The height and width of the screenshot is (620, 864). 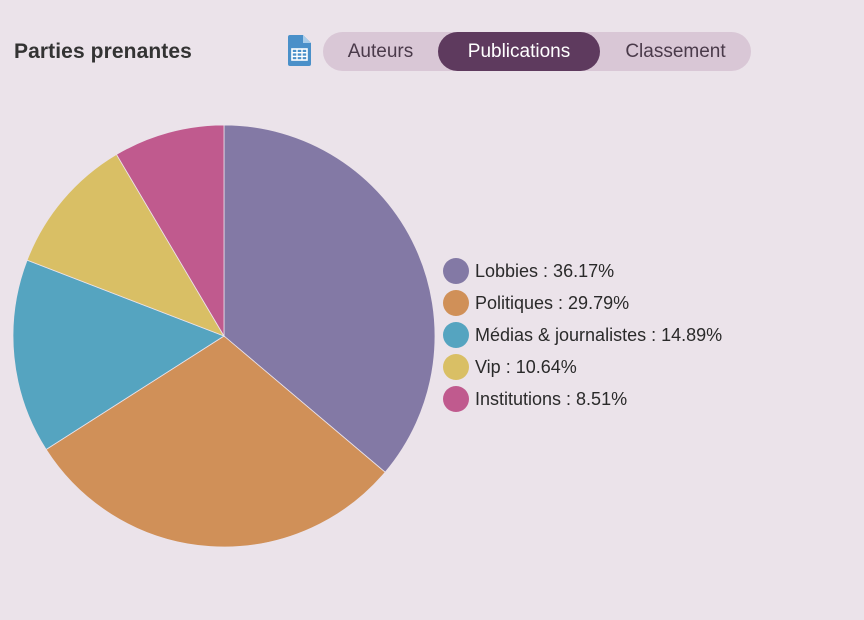 I want to click on tab-publications: Publications, so click(x=519, y=51).